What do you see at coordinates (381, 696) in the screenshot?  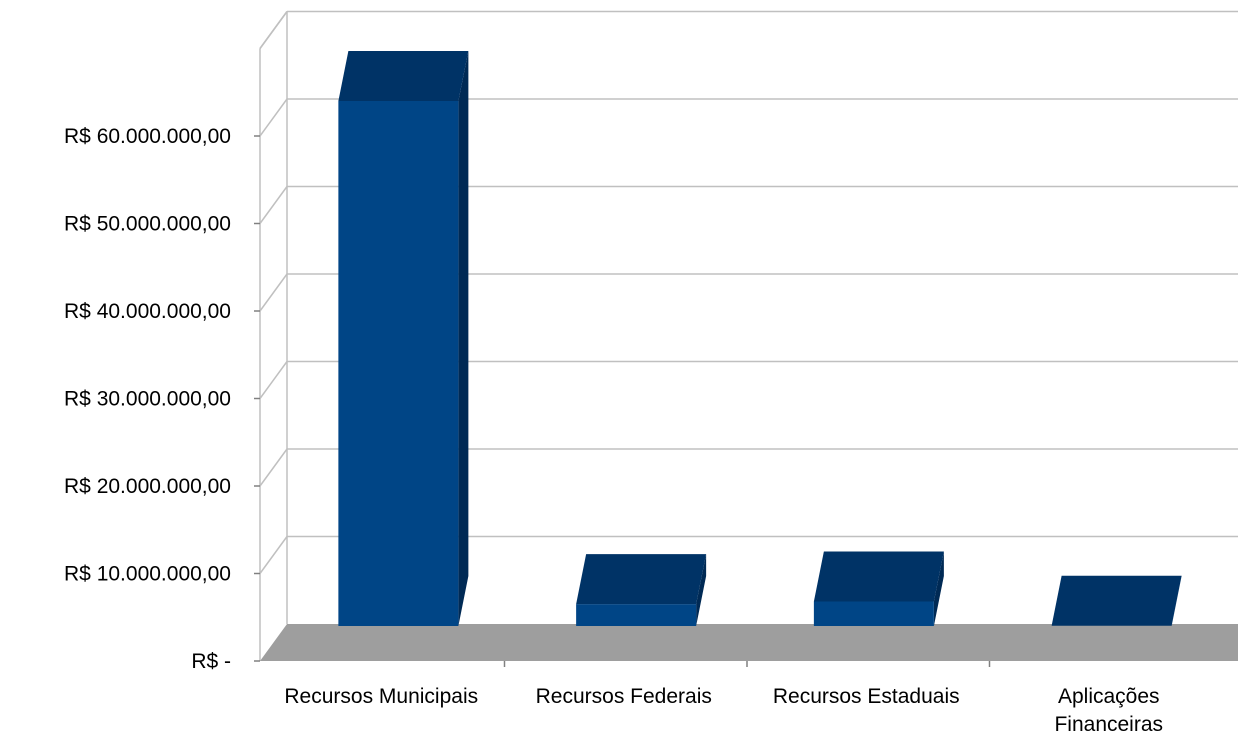 I see `x-tick-label: Recursos Municipais` at bounding box center [381, 696].